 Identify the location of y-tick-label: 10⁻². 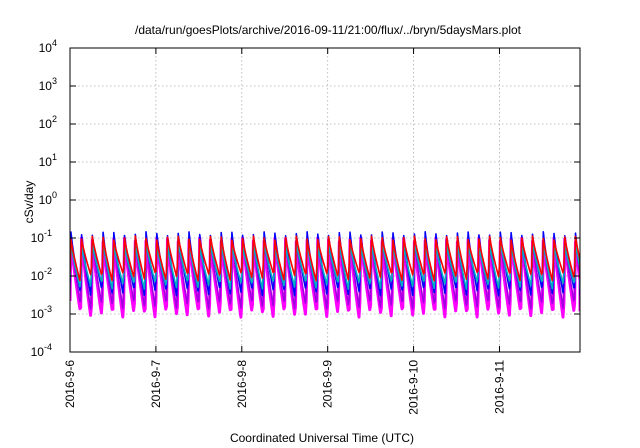
(41, 274).